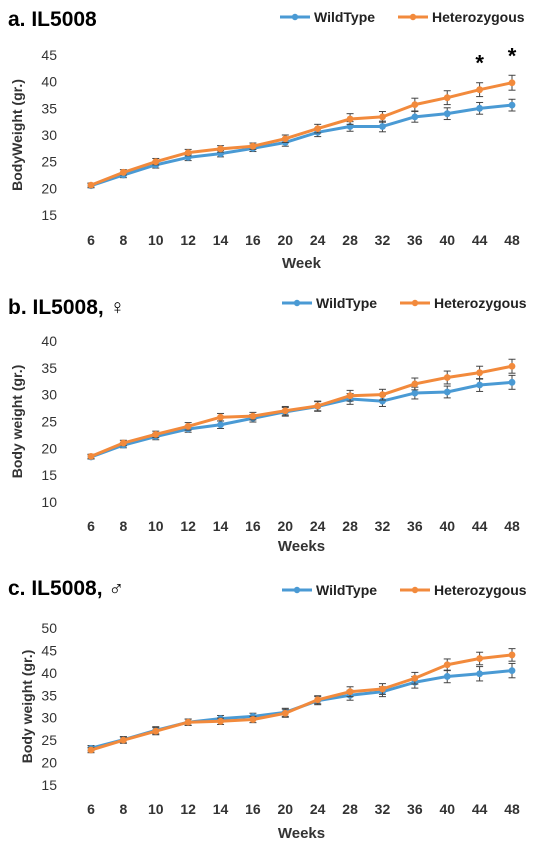 The image size is (550, 848). I want to click on x-axis-label: Week, so click(302, 263).